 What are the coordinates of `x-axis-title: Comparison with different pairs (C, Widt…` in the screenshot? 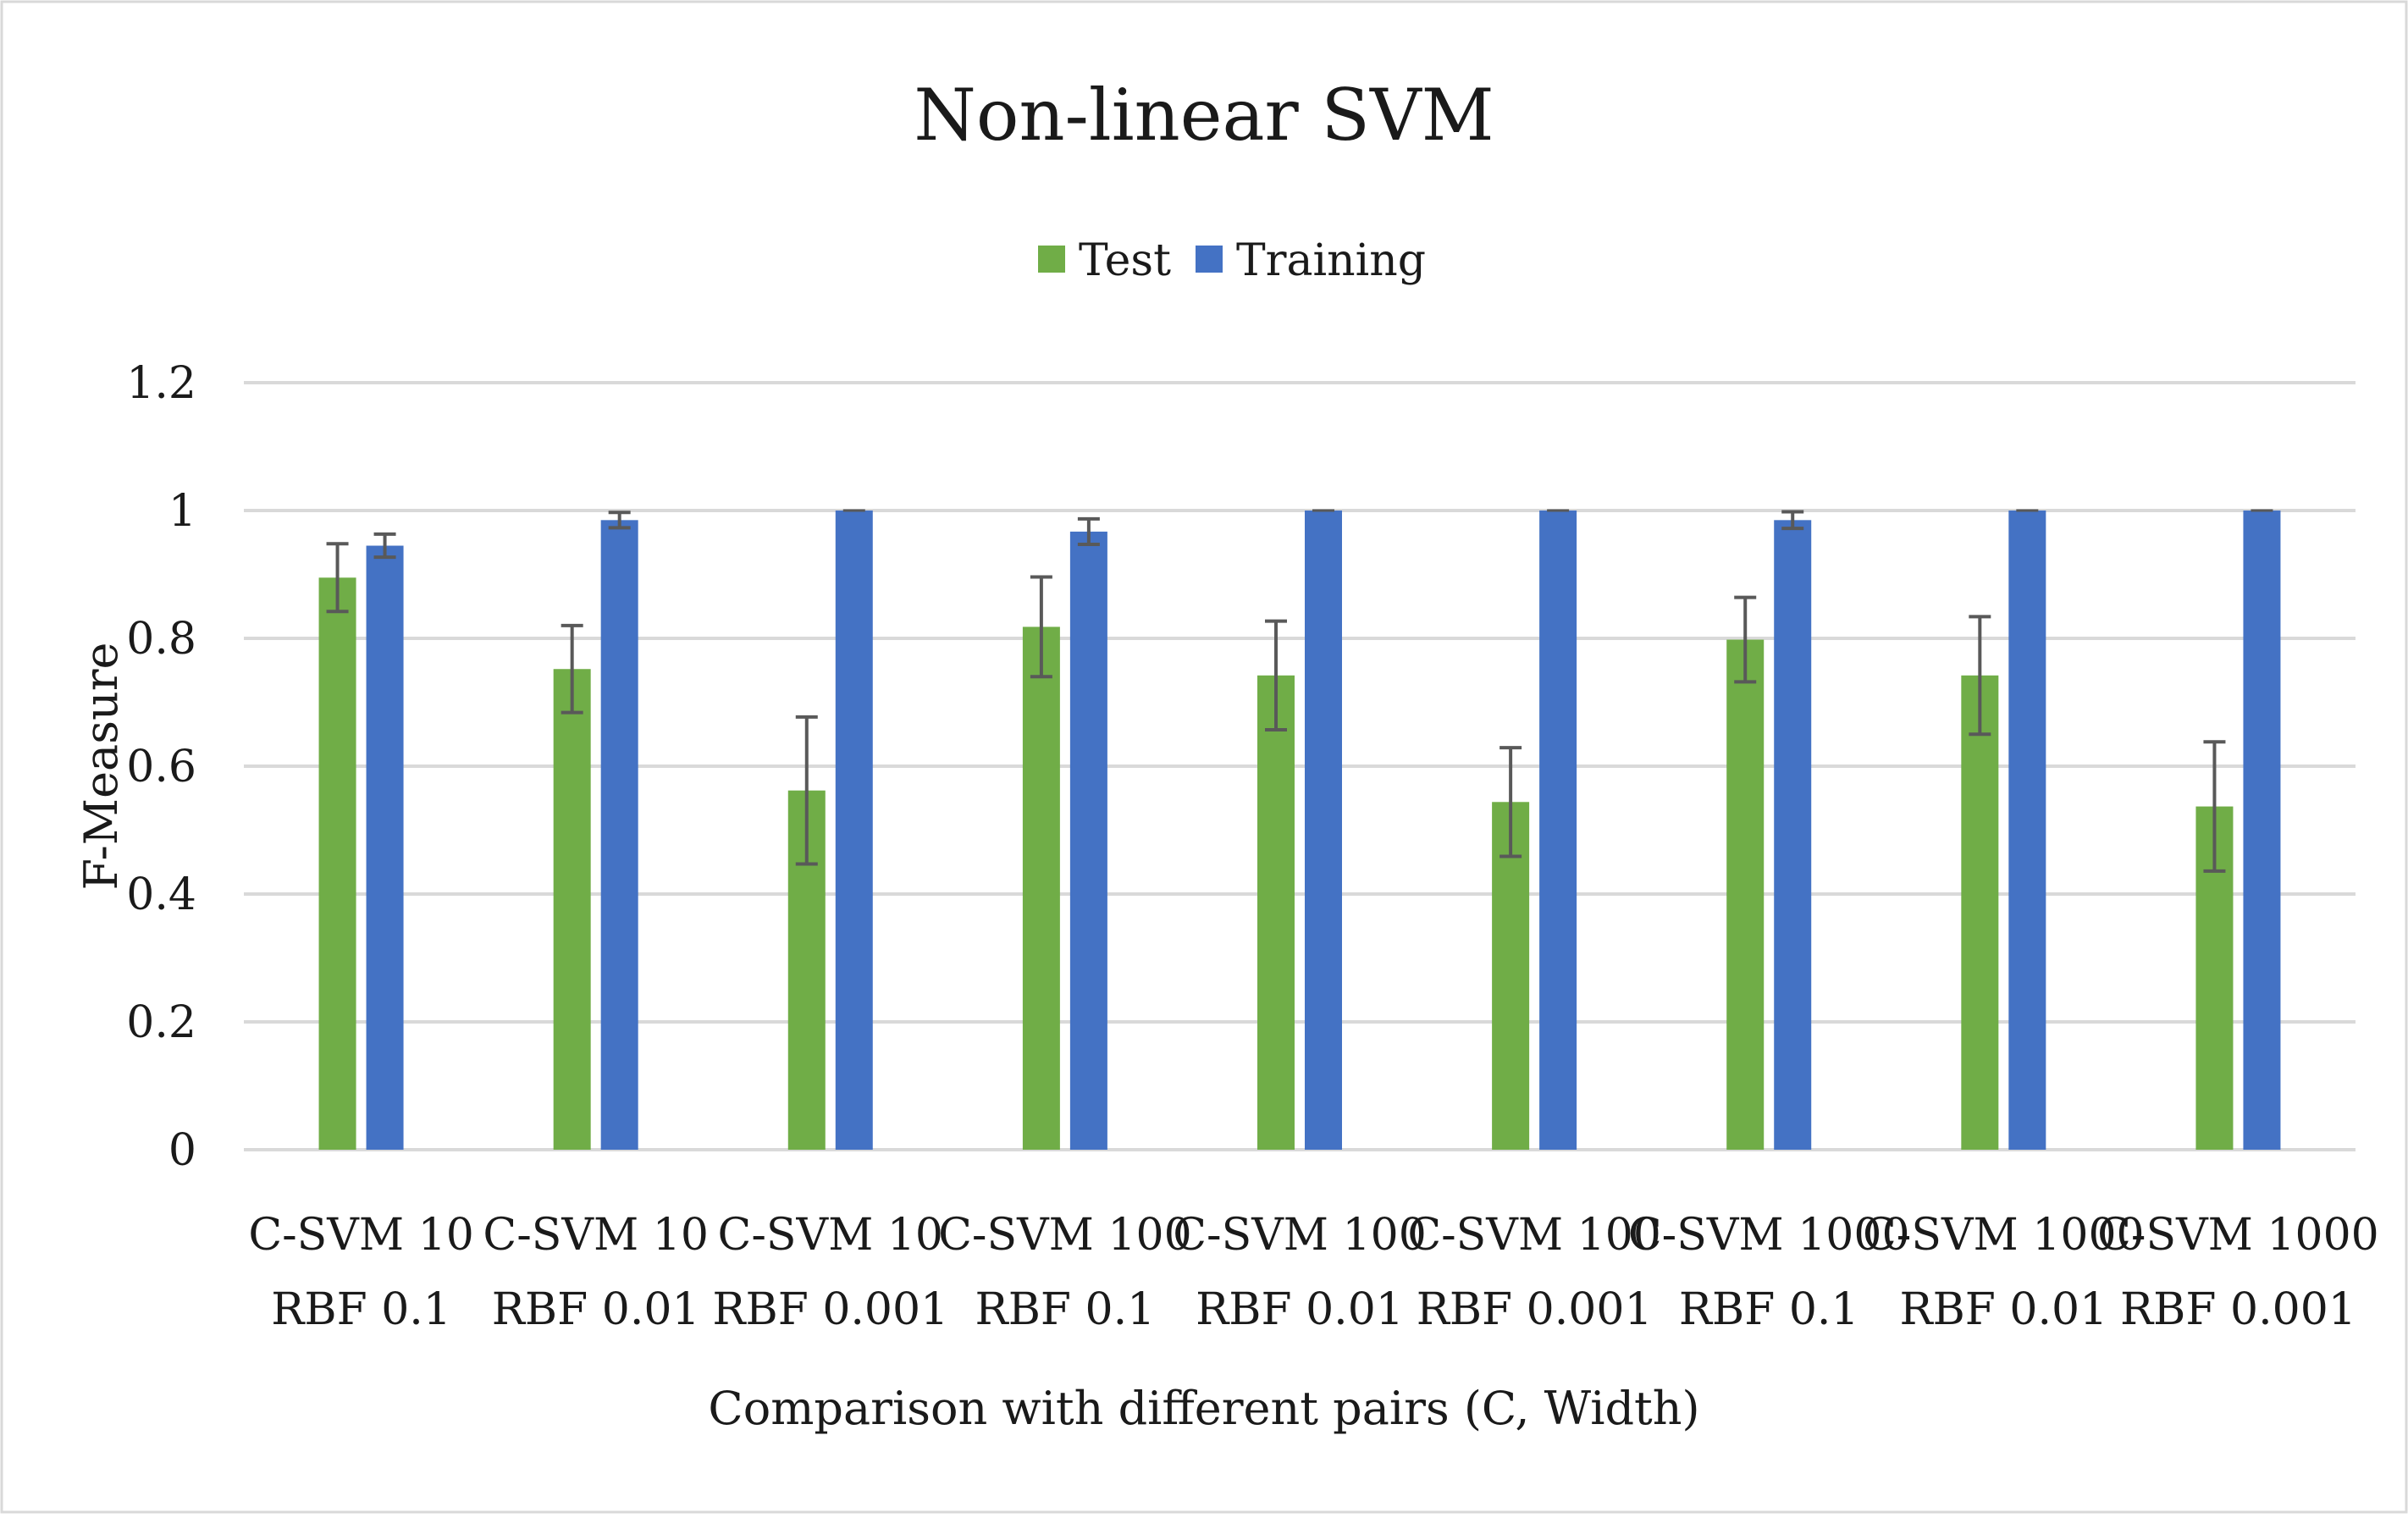 It's located at (1203, 1408).